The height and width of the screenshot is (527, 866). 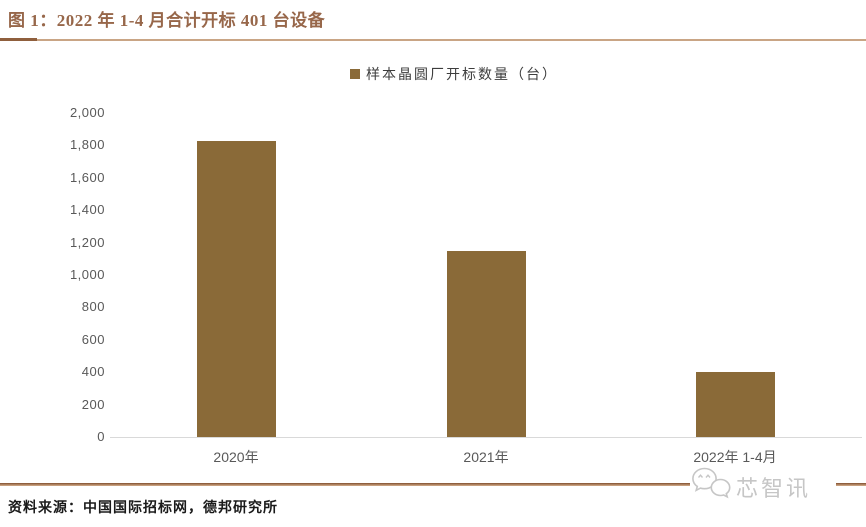 I want to click on figure-title: 图 1：2022 年 1-4 月合计开标 401 台设备, so click(x=167, y=20).